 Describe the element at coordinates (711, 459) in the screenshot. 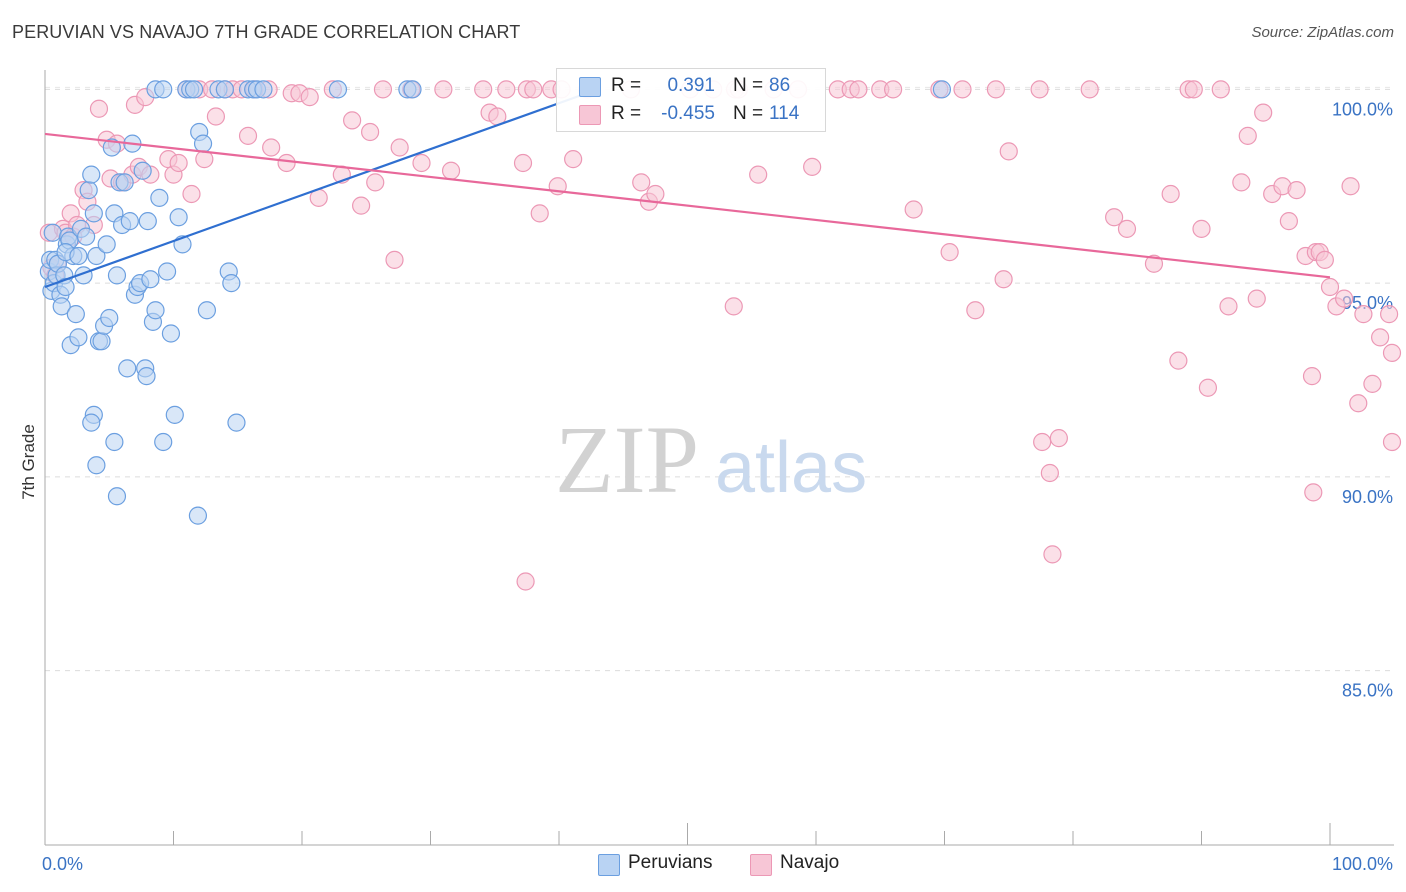

I see `watermark: ZIP atlas` at that location.